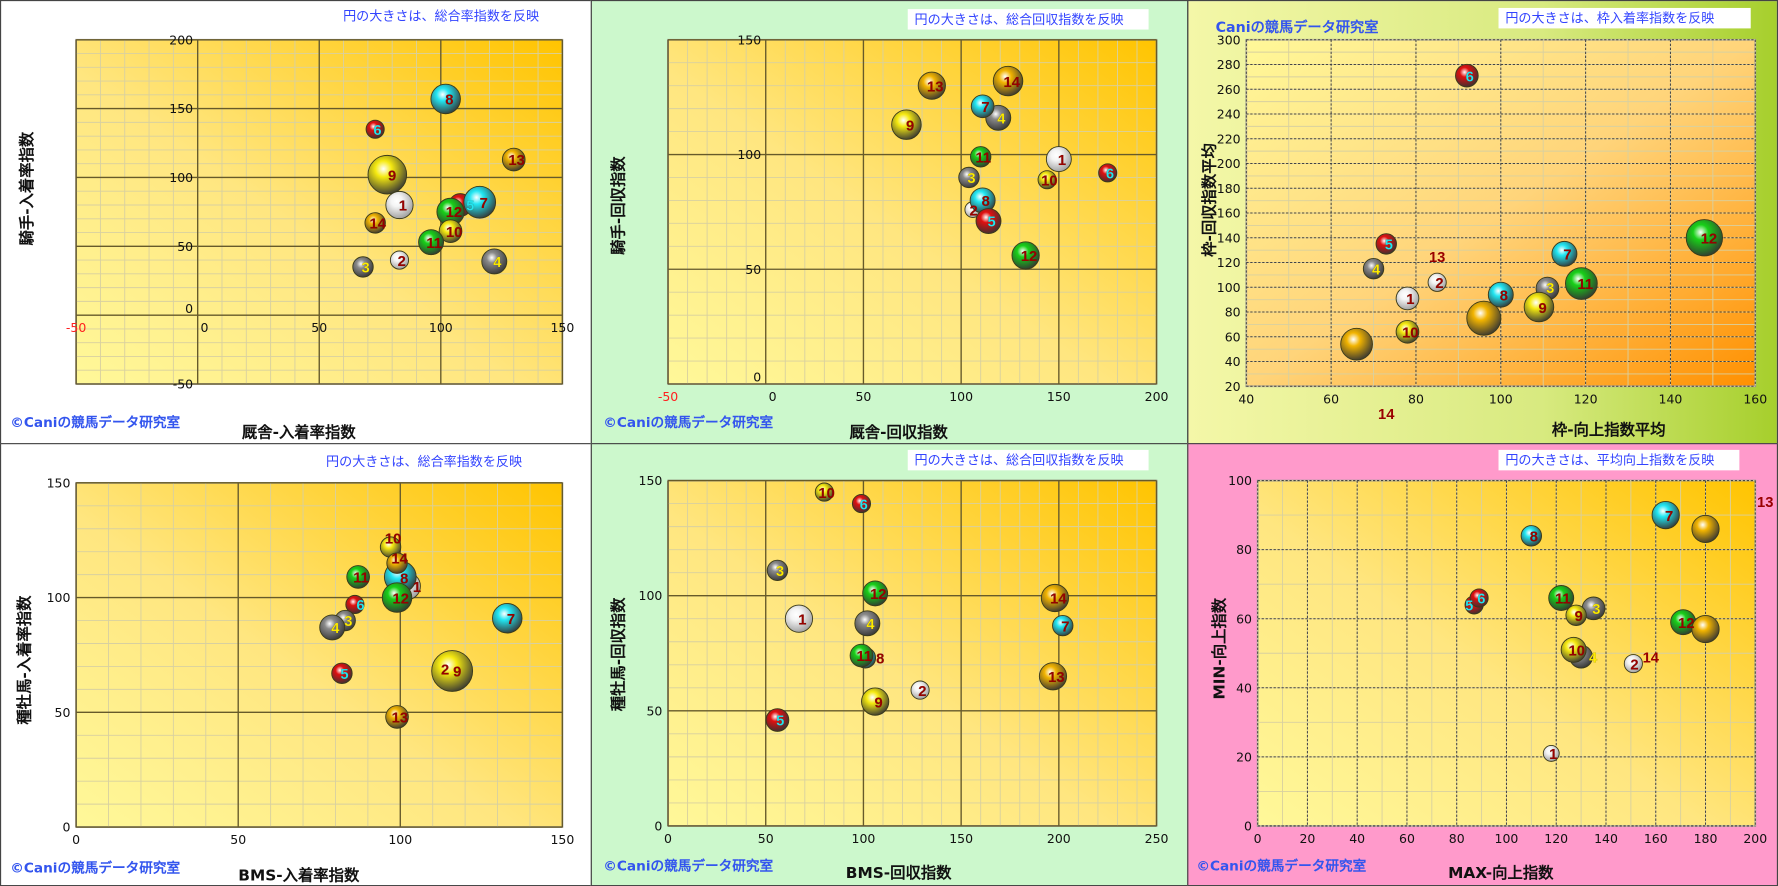 This screenshot has height=886, width=1778. Describe the element at coordinates (1297, 27) in the screenshot. I see `chart-title: Caniの競馬データ研究室` at that location.